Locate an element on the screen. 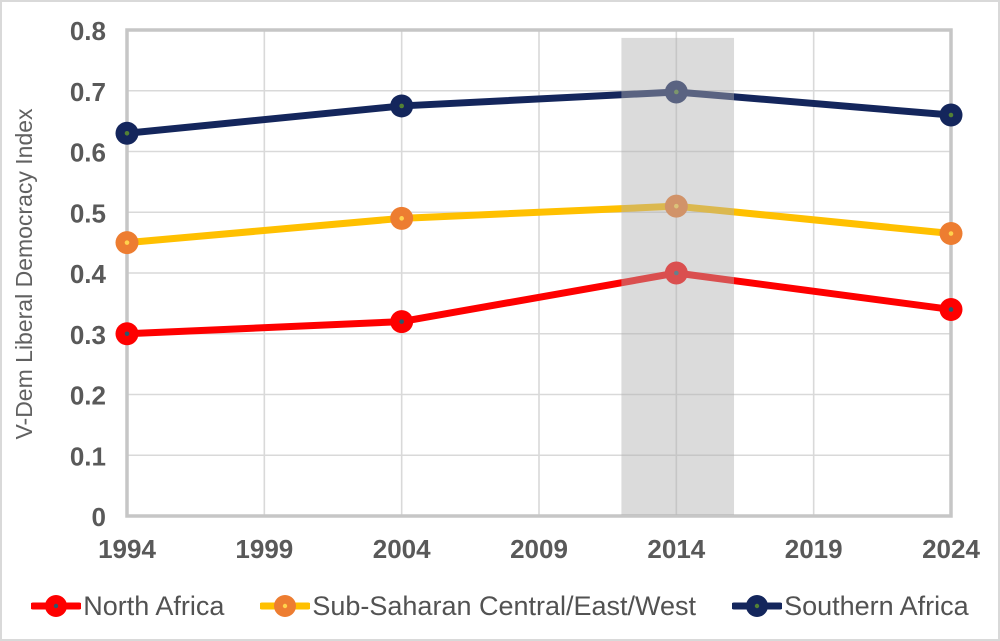  y-tick-label: 0.6 is located at coordinates (88, 153).